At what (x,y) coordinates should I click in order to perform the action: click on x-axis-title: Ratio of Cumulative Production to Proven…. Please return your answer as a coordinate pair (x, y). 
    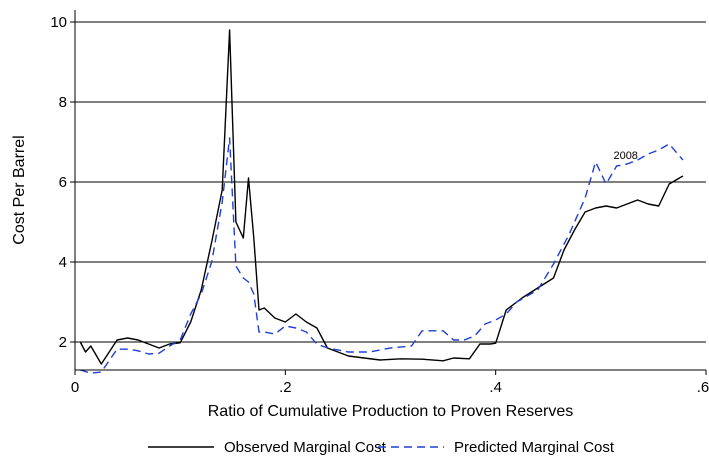
    Looking at the image, I should click on (391, 411).